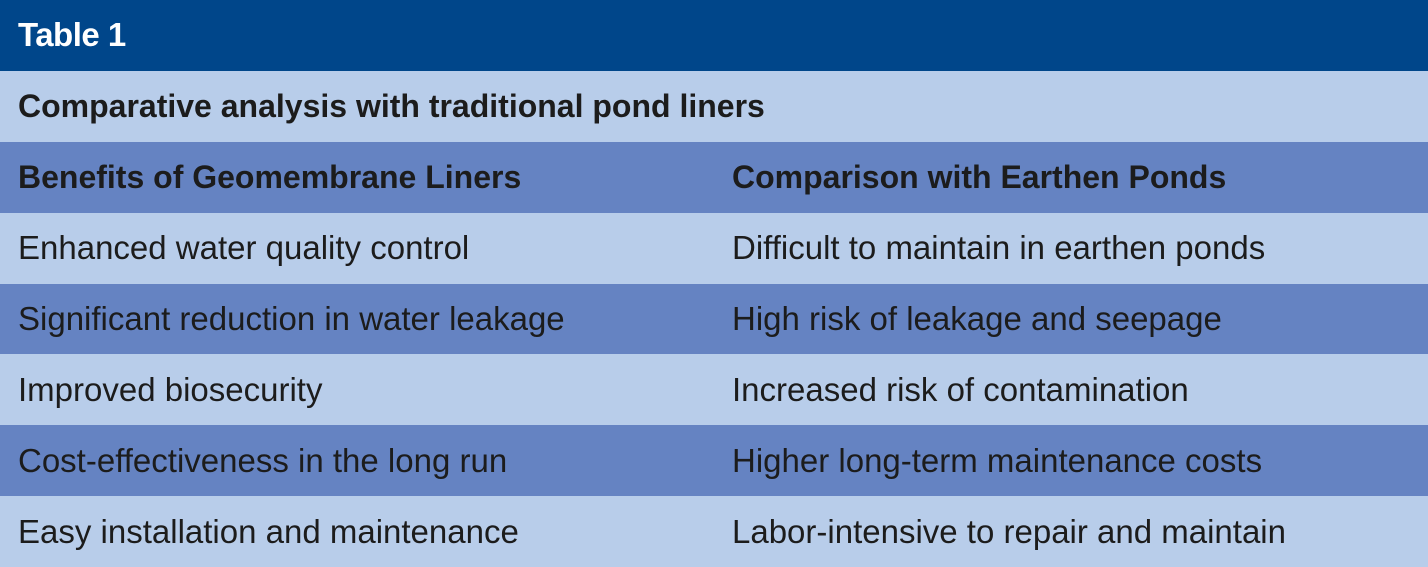 This screenshot has width=1428, height=567. I want to click on table-label: Table 1, so click(714, 35).